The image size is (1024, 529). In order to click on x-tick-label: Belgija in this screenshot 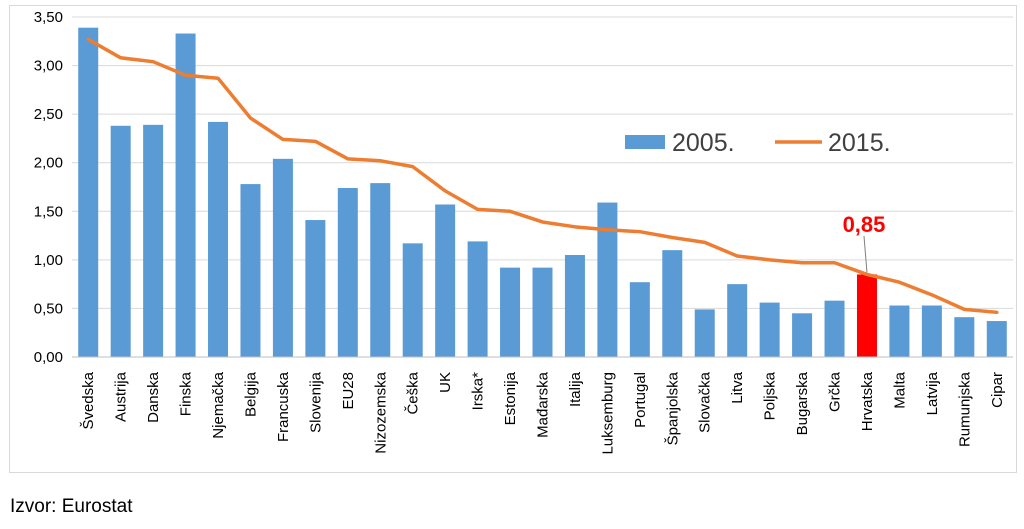, I will do `click(250, 394)`.